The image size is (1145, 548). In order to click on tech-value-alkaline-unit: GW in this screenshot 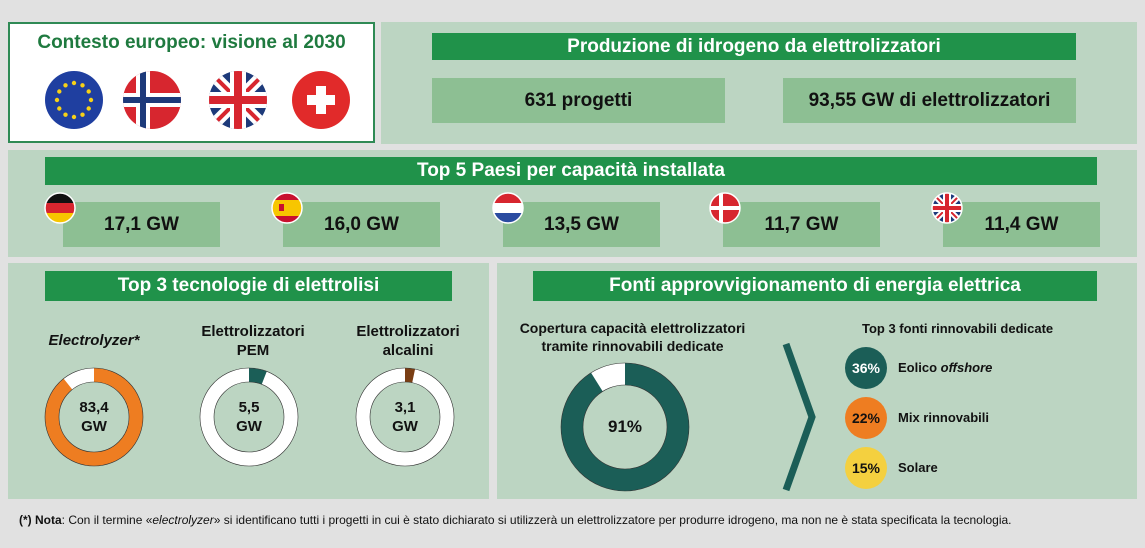, I will do `click(405, 426)`.